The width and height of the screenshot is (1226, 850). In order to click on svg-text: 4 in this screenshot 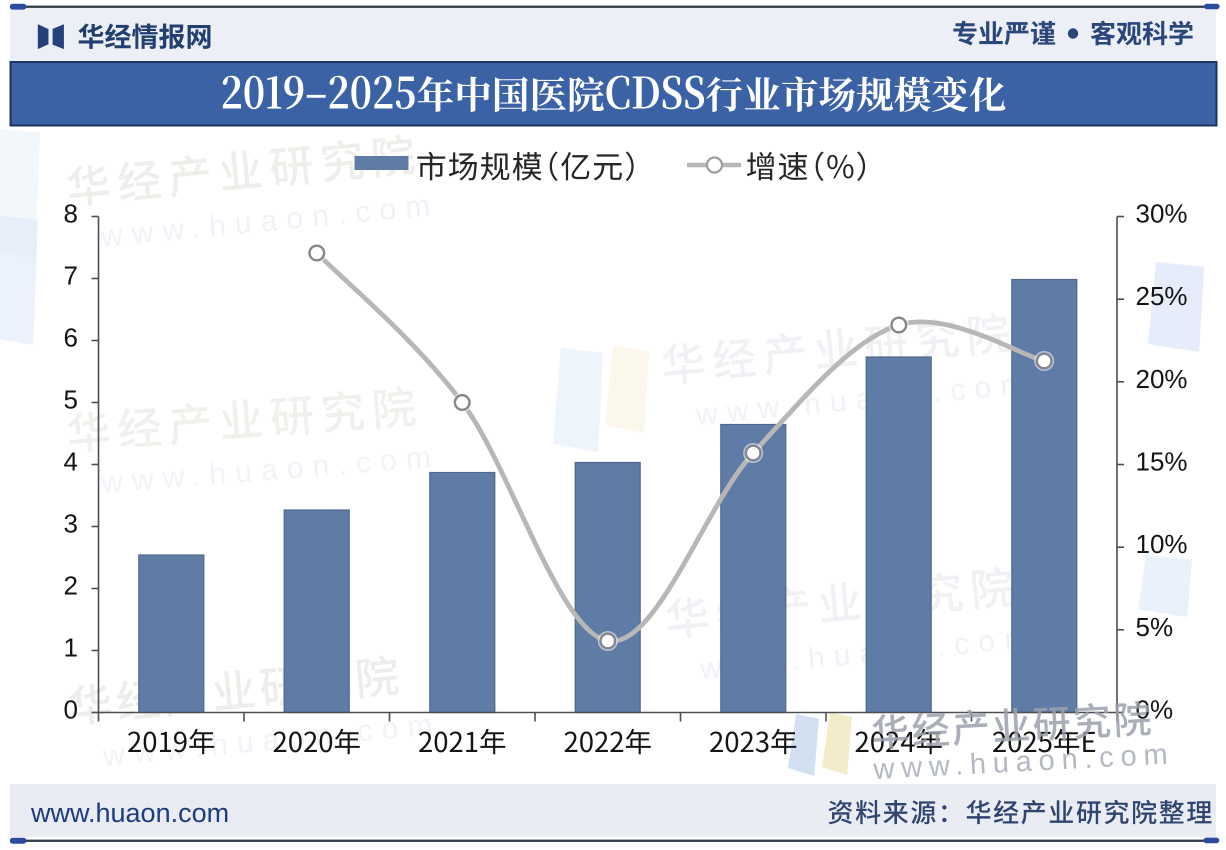, I will do `click(71, 462)`.